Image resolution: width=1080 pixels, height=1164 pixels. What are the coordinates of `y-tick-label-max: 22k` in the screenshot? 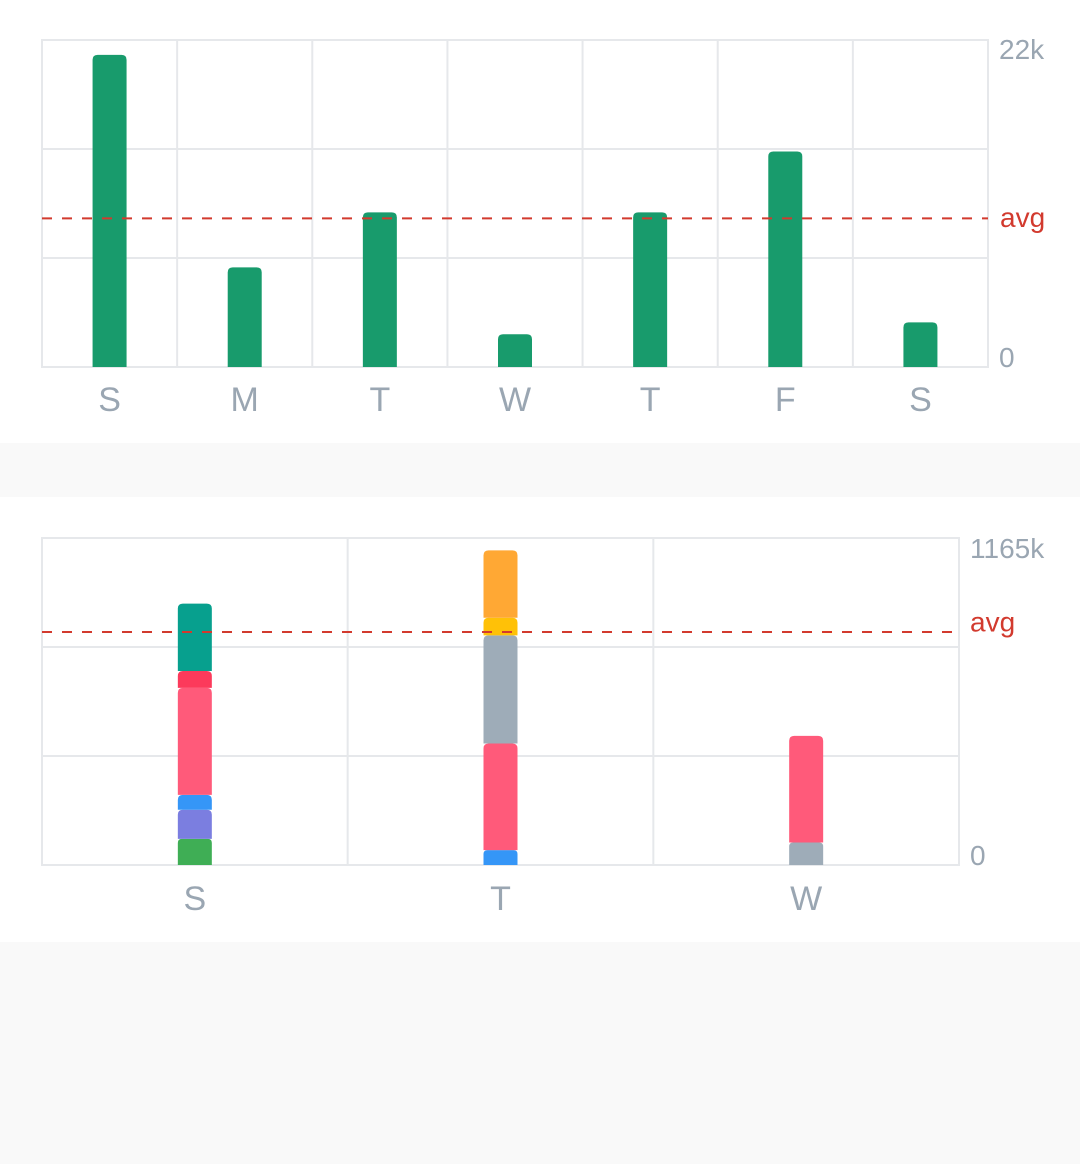 It's located at (1022, 49).